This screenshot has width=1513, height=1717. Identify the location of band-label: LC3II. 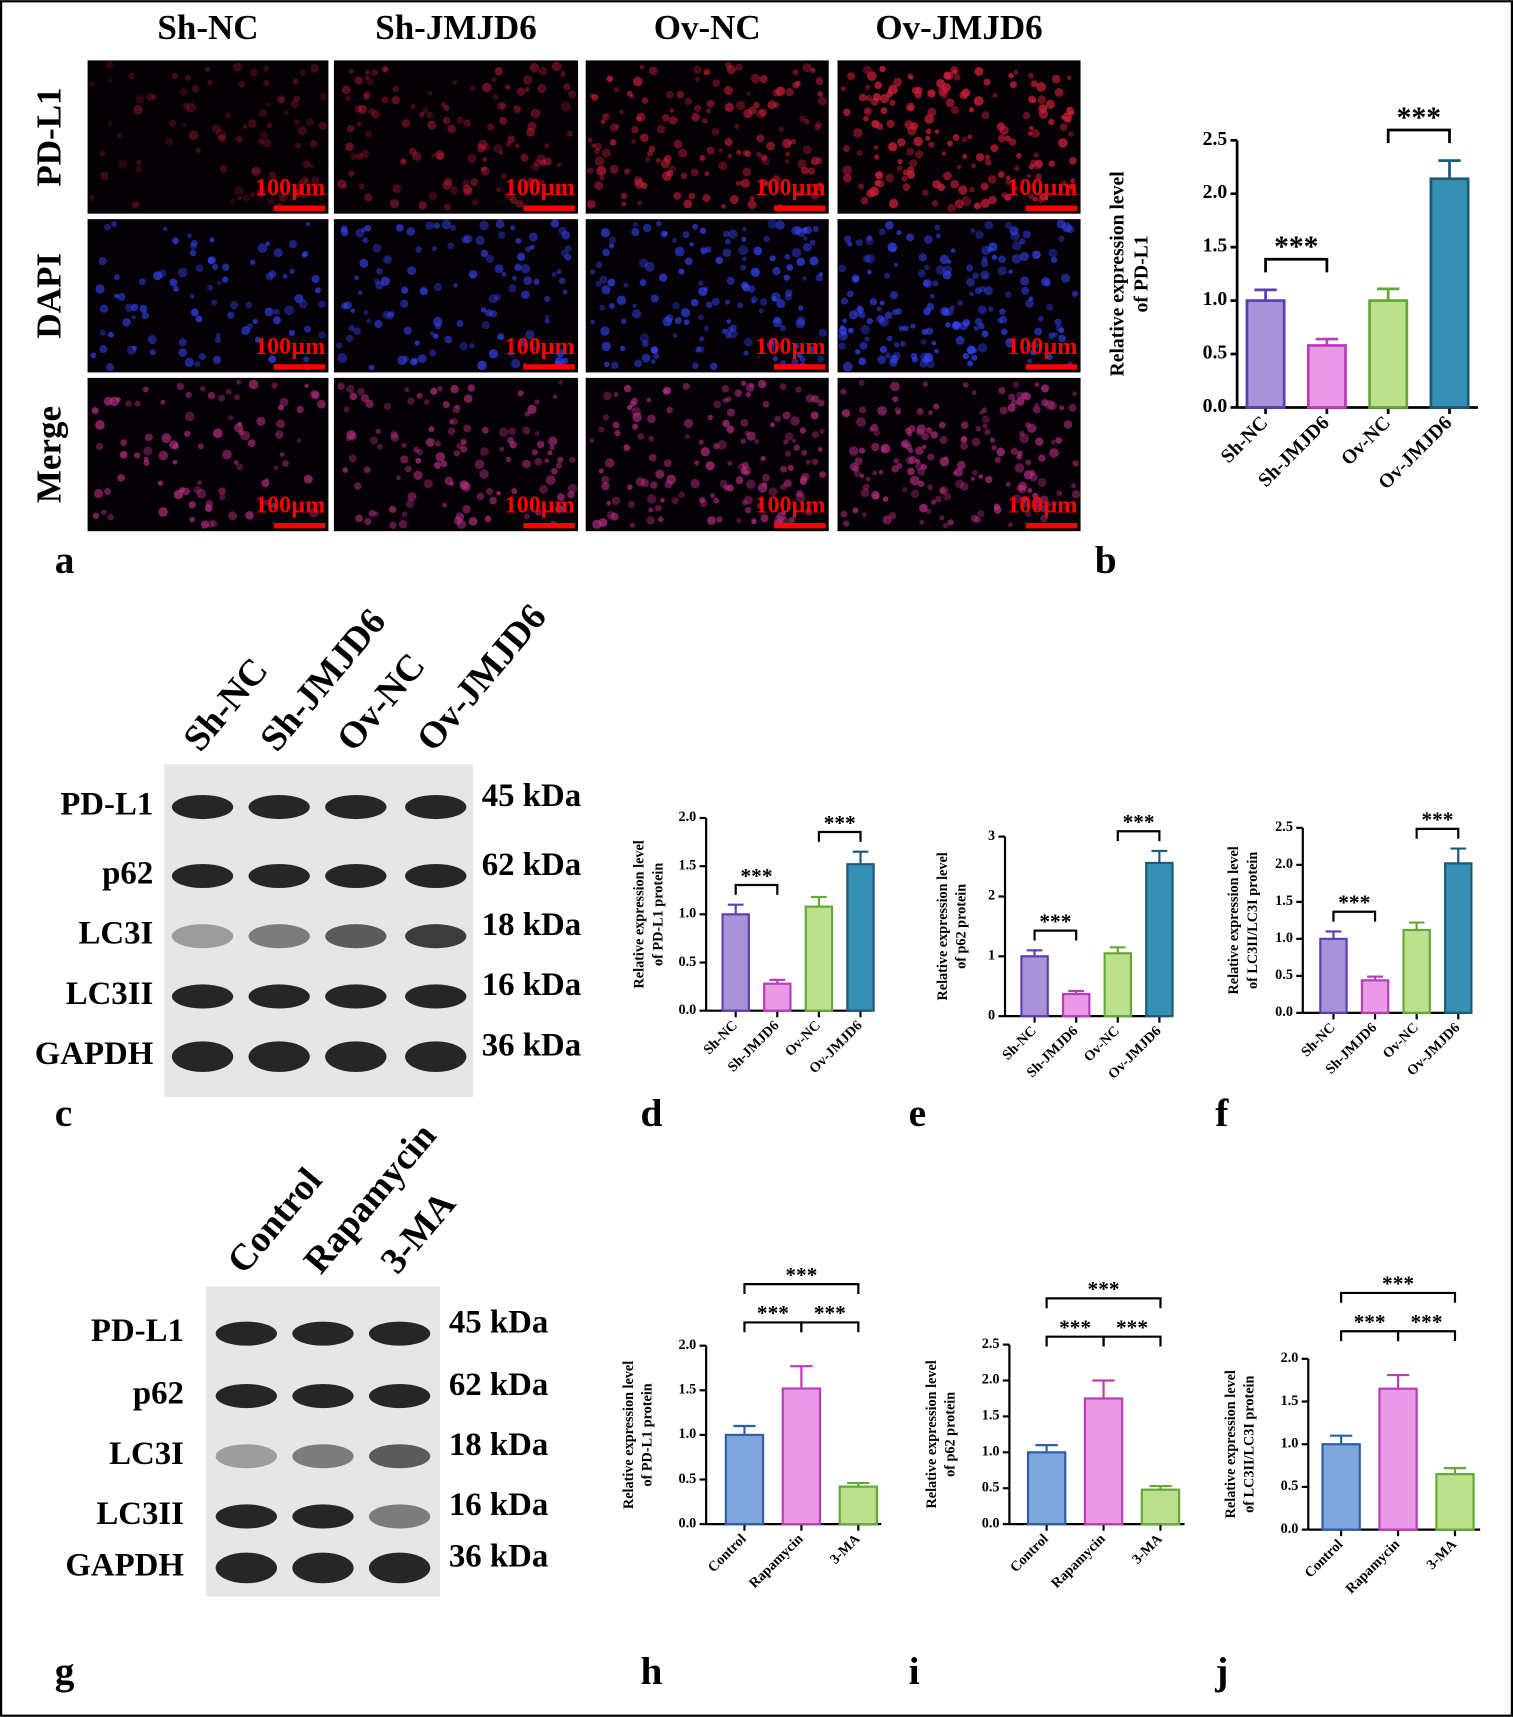
(110, 994).